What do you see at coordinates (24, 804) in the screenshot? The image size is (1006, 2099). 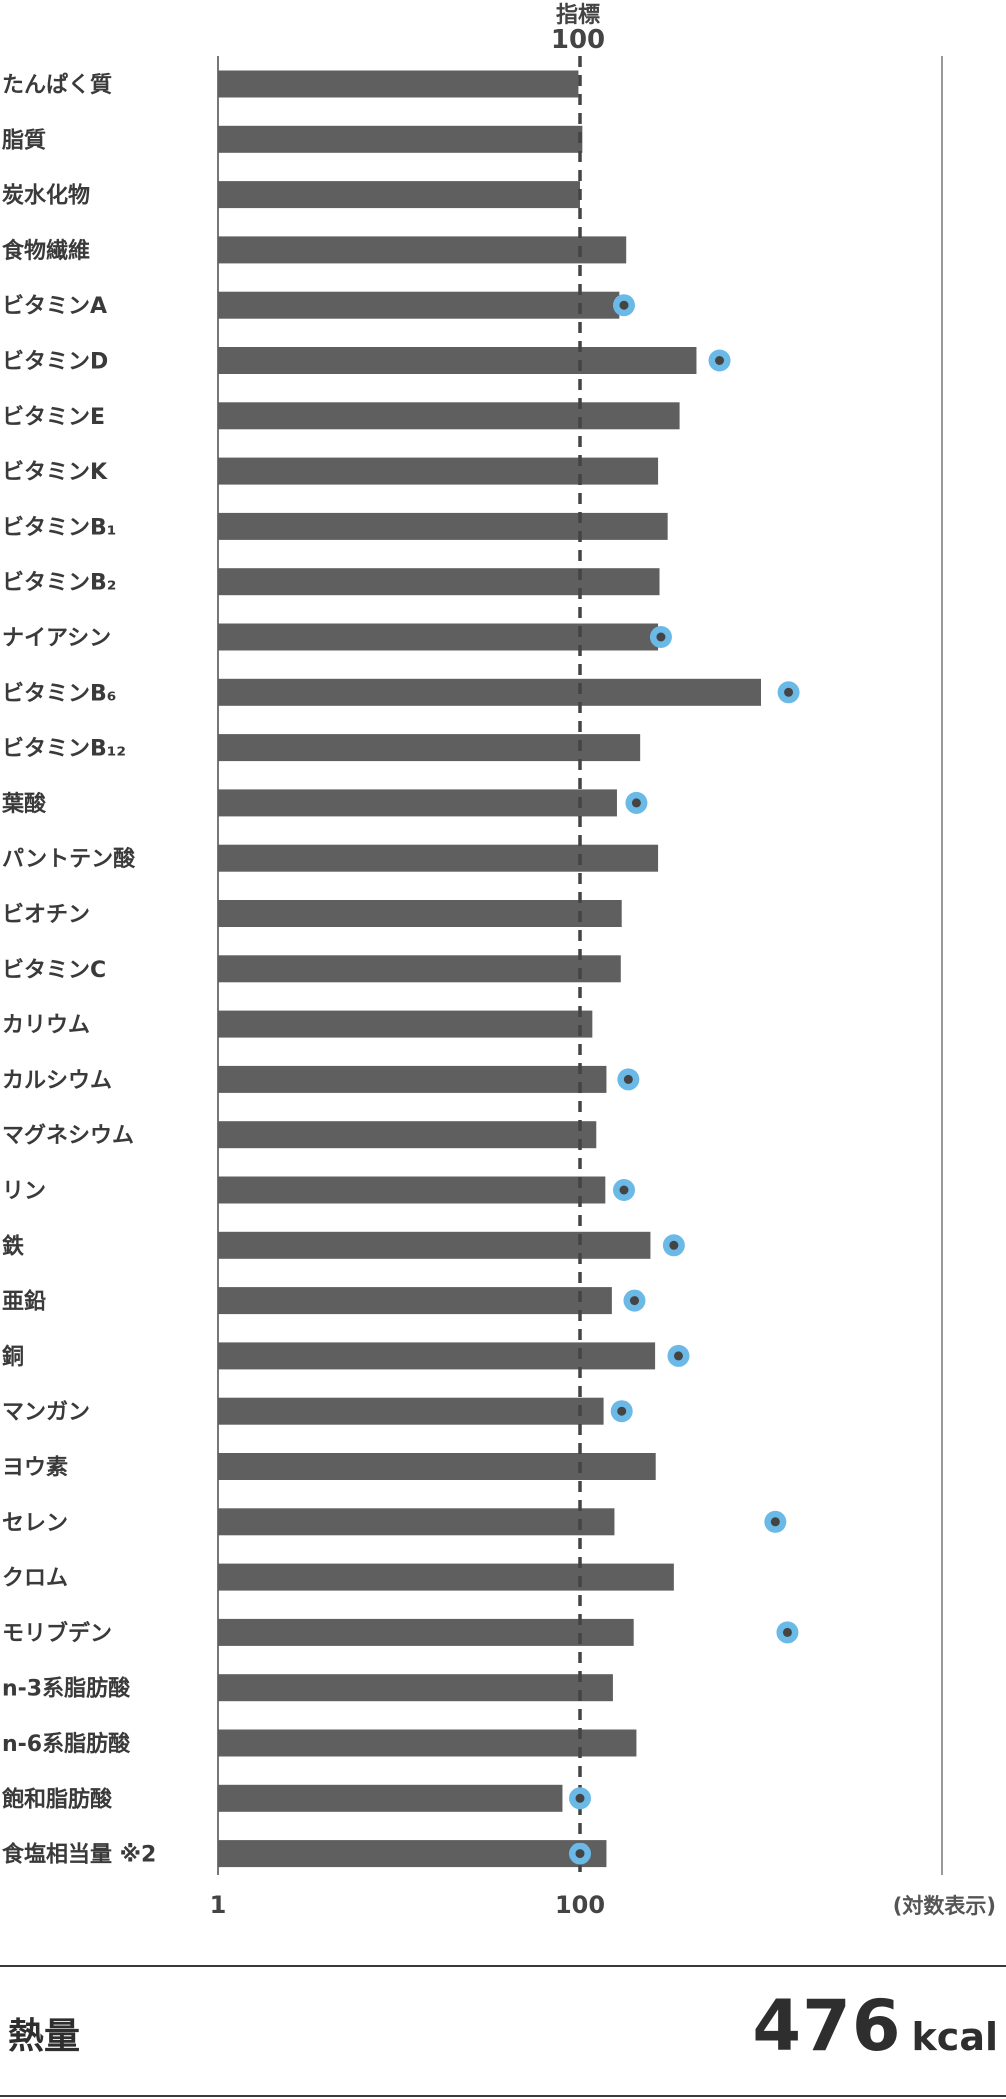 I see `category-label: 葉酸` at bounding box center [24, 804].